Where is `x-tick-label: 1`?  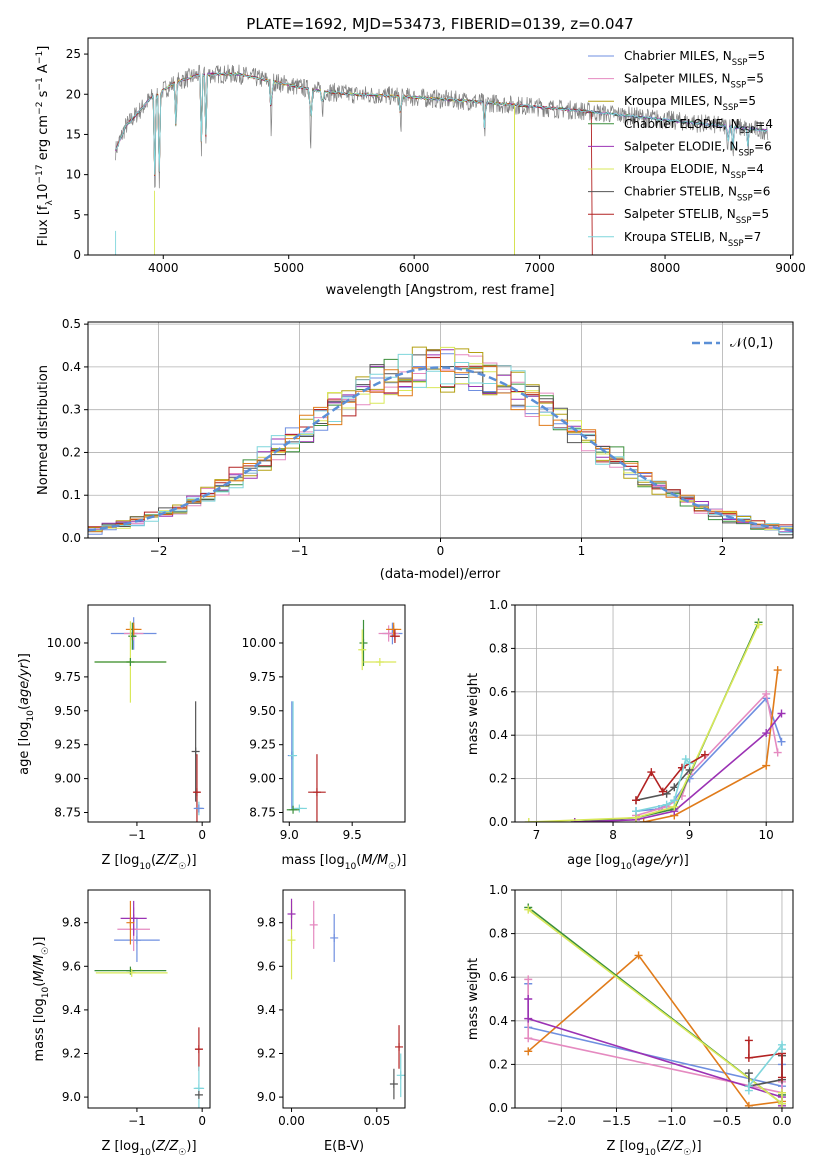 x-tick-label: 1 is located at coordinates (582, 551).